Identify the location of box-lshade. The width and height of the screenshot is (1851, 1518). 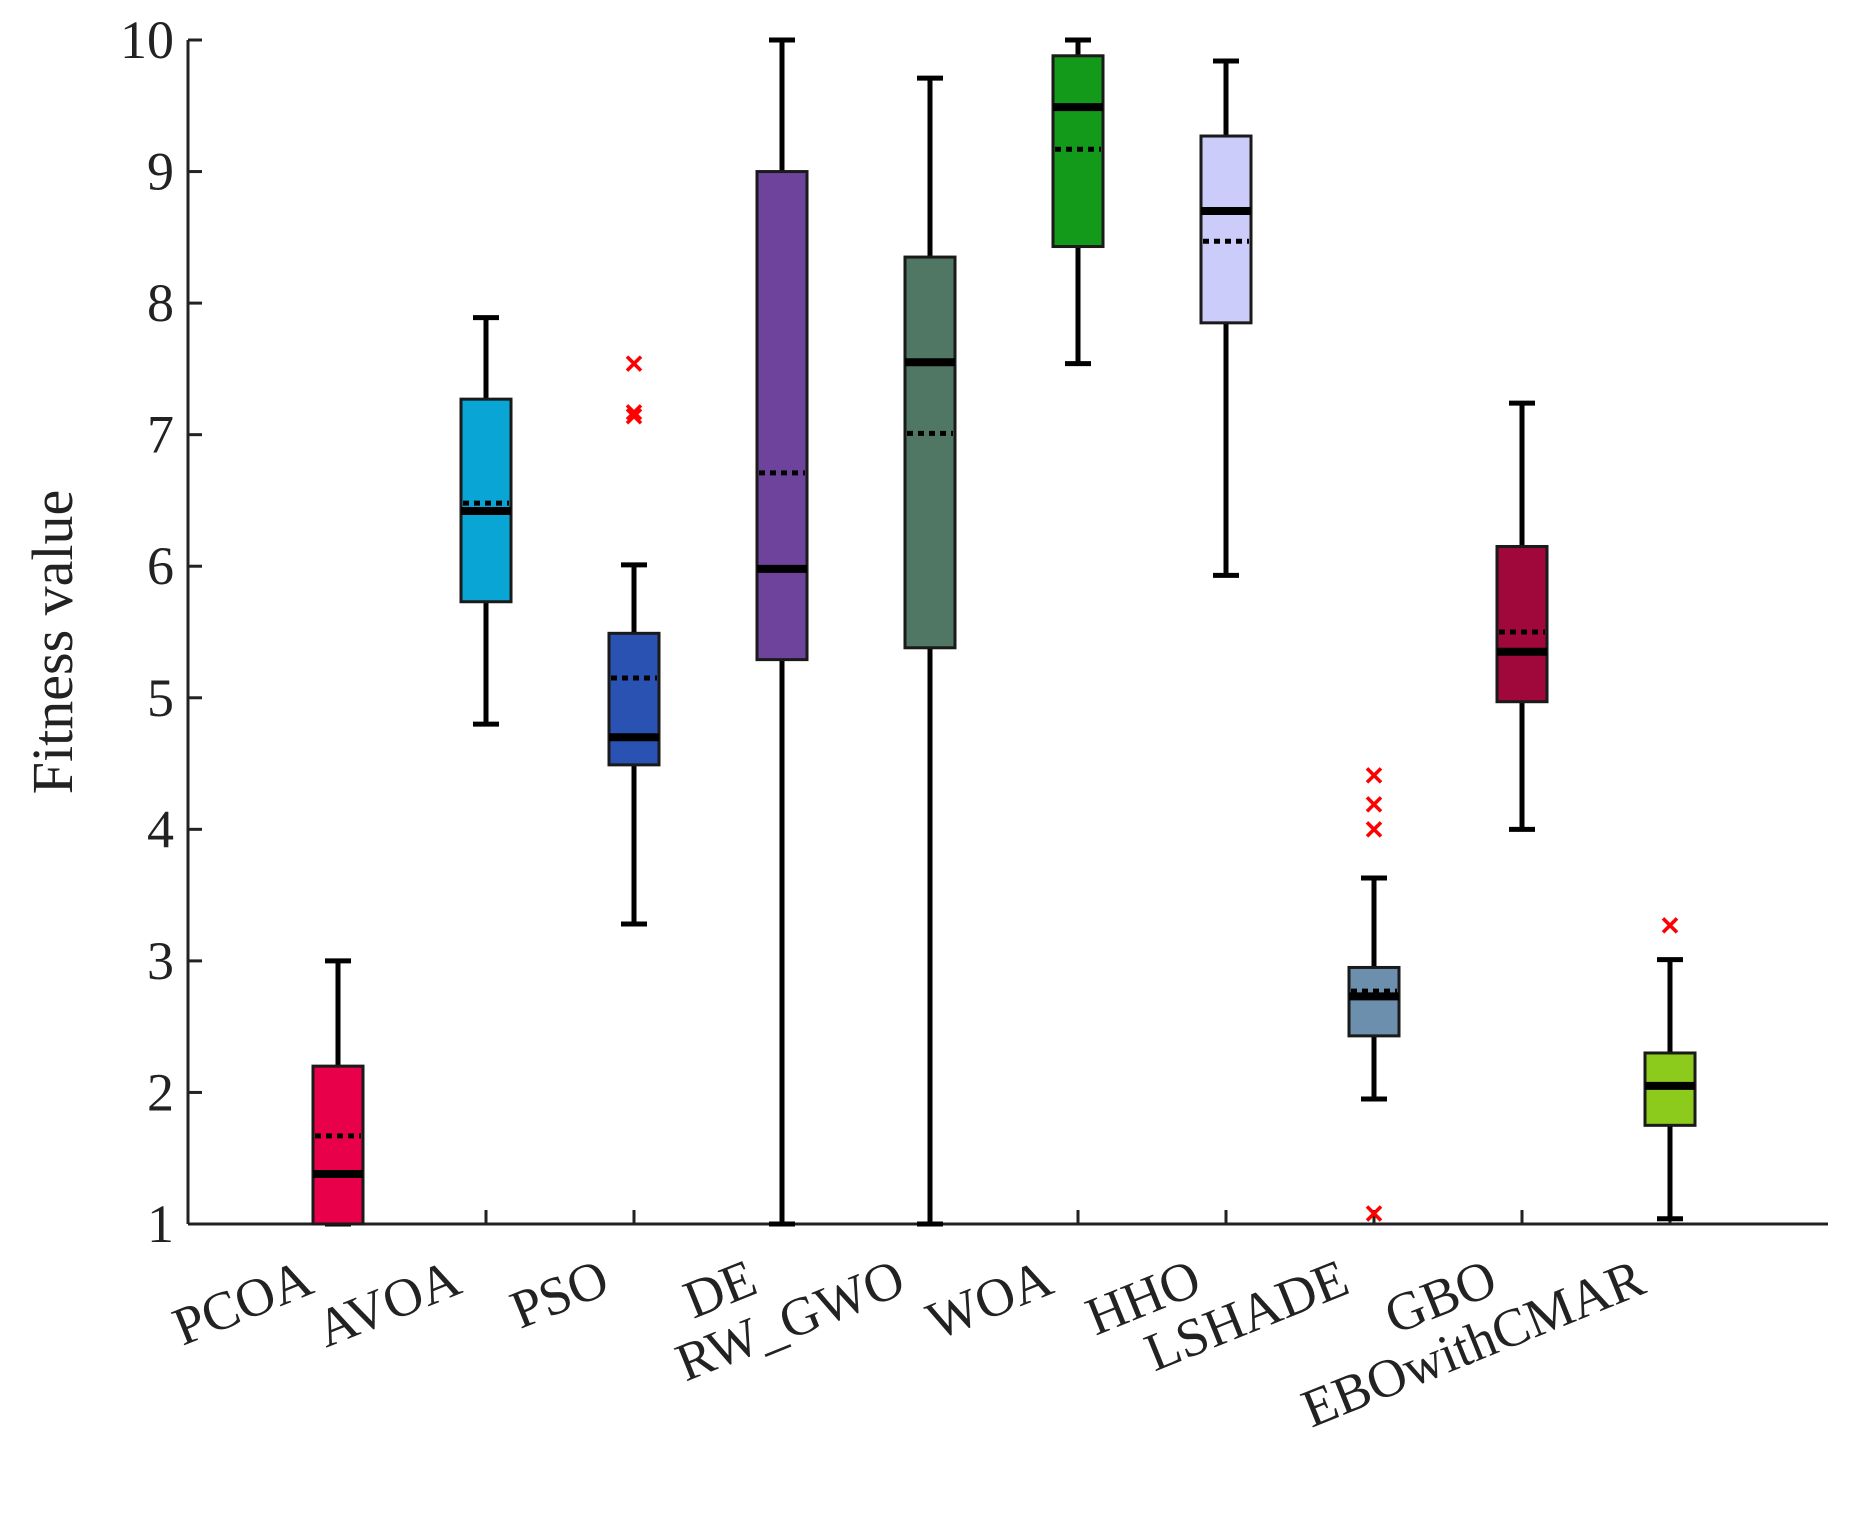
(1374, 995).